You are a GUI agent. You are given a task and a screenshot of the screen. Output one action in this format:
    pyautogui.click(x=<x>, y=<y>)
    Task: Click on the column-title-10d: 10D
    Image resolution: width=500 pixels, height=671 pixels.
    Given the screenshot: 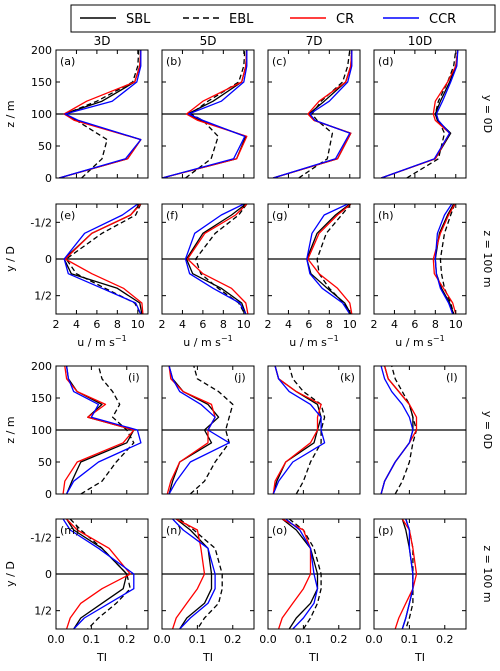 What is the action you would take?
    pyautogui.click(x=420, y=41)
    